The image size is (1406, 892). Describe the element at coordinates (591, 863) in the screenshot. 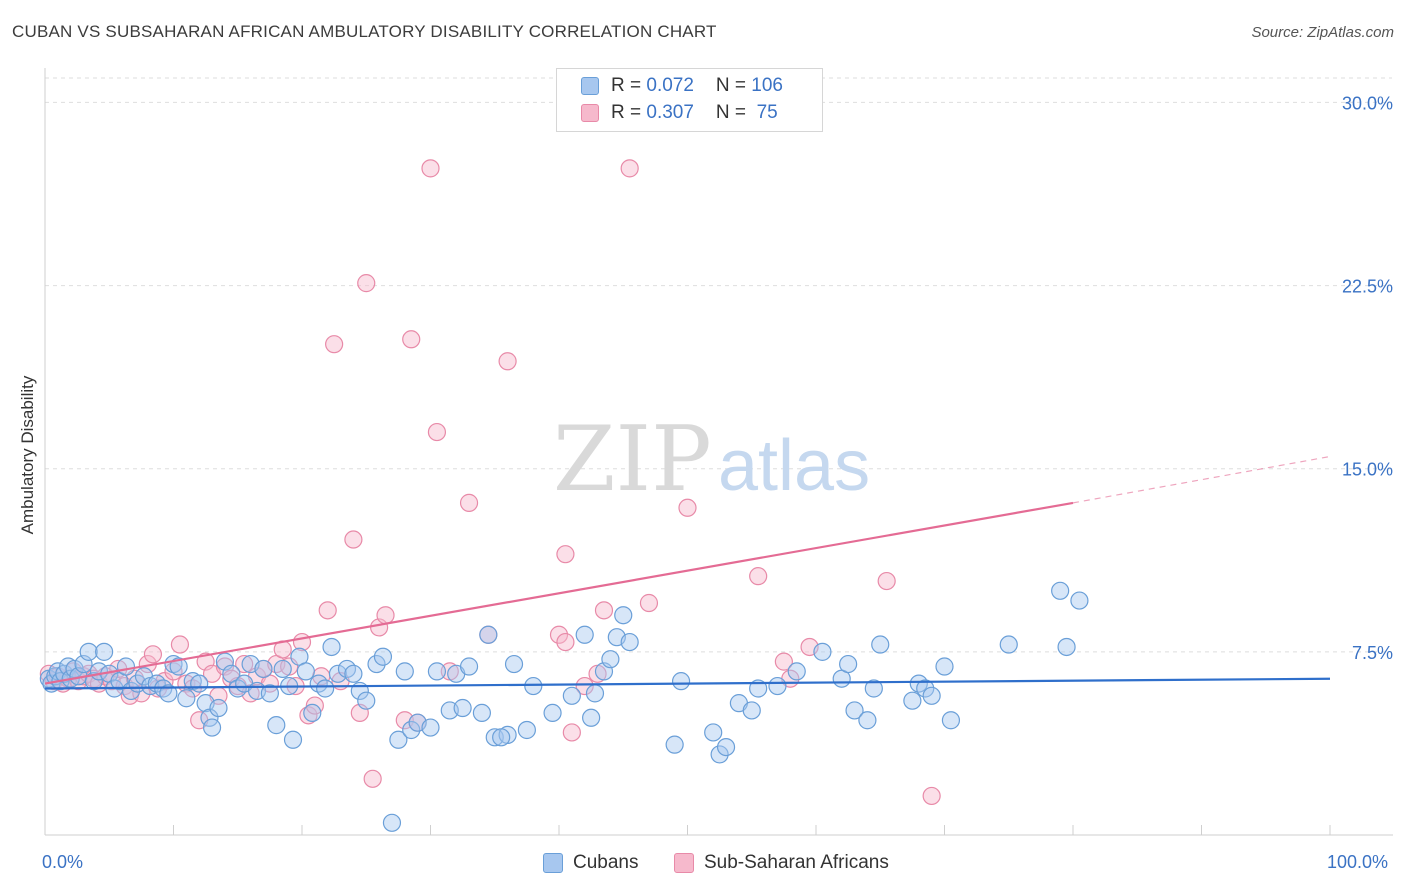

I see `bottom-legend-cubans: Cubans` at that location.